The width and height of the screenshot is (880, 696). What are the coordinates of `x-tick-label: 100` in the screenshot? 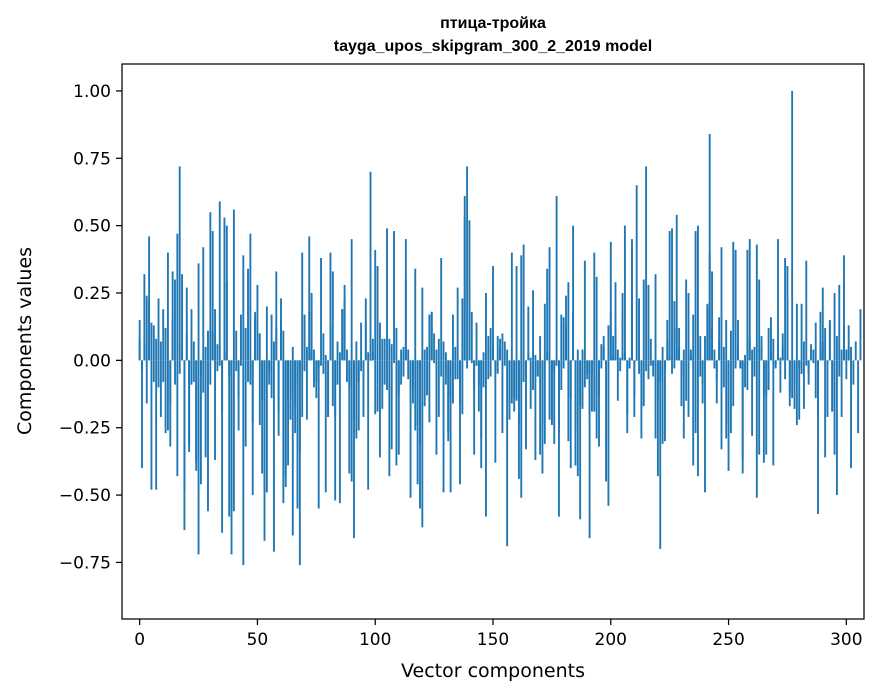 It's located at (375, 640).